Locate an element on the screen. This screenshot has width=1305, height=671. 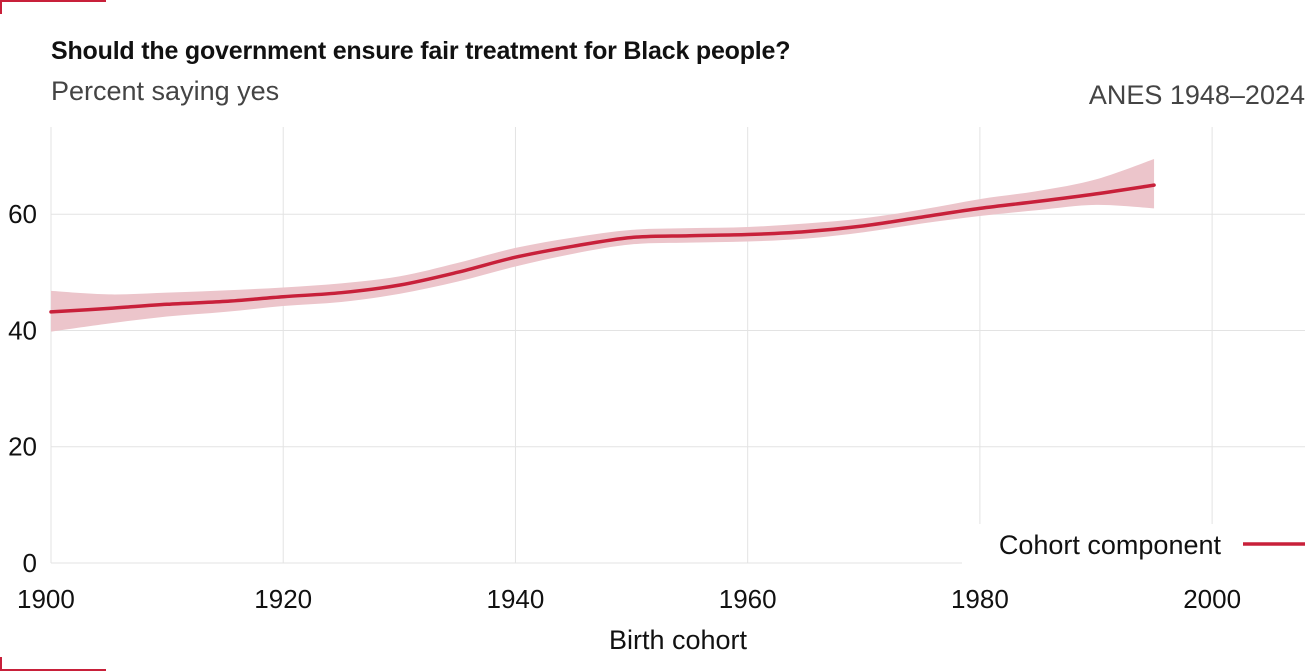
legend-label: Cohort component is located at coordinates (1110, 545).